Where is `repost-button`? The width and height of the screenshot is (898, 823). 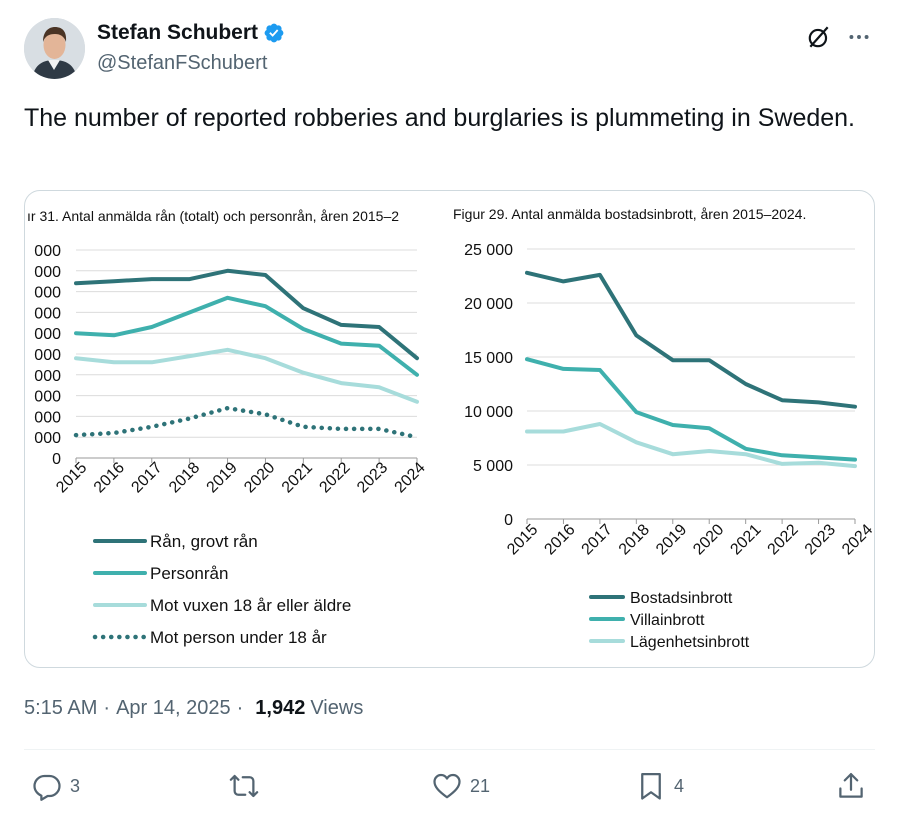 repost-button is located at coordinates (244, 786).